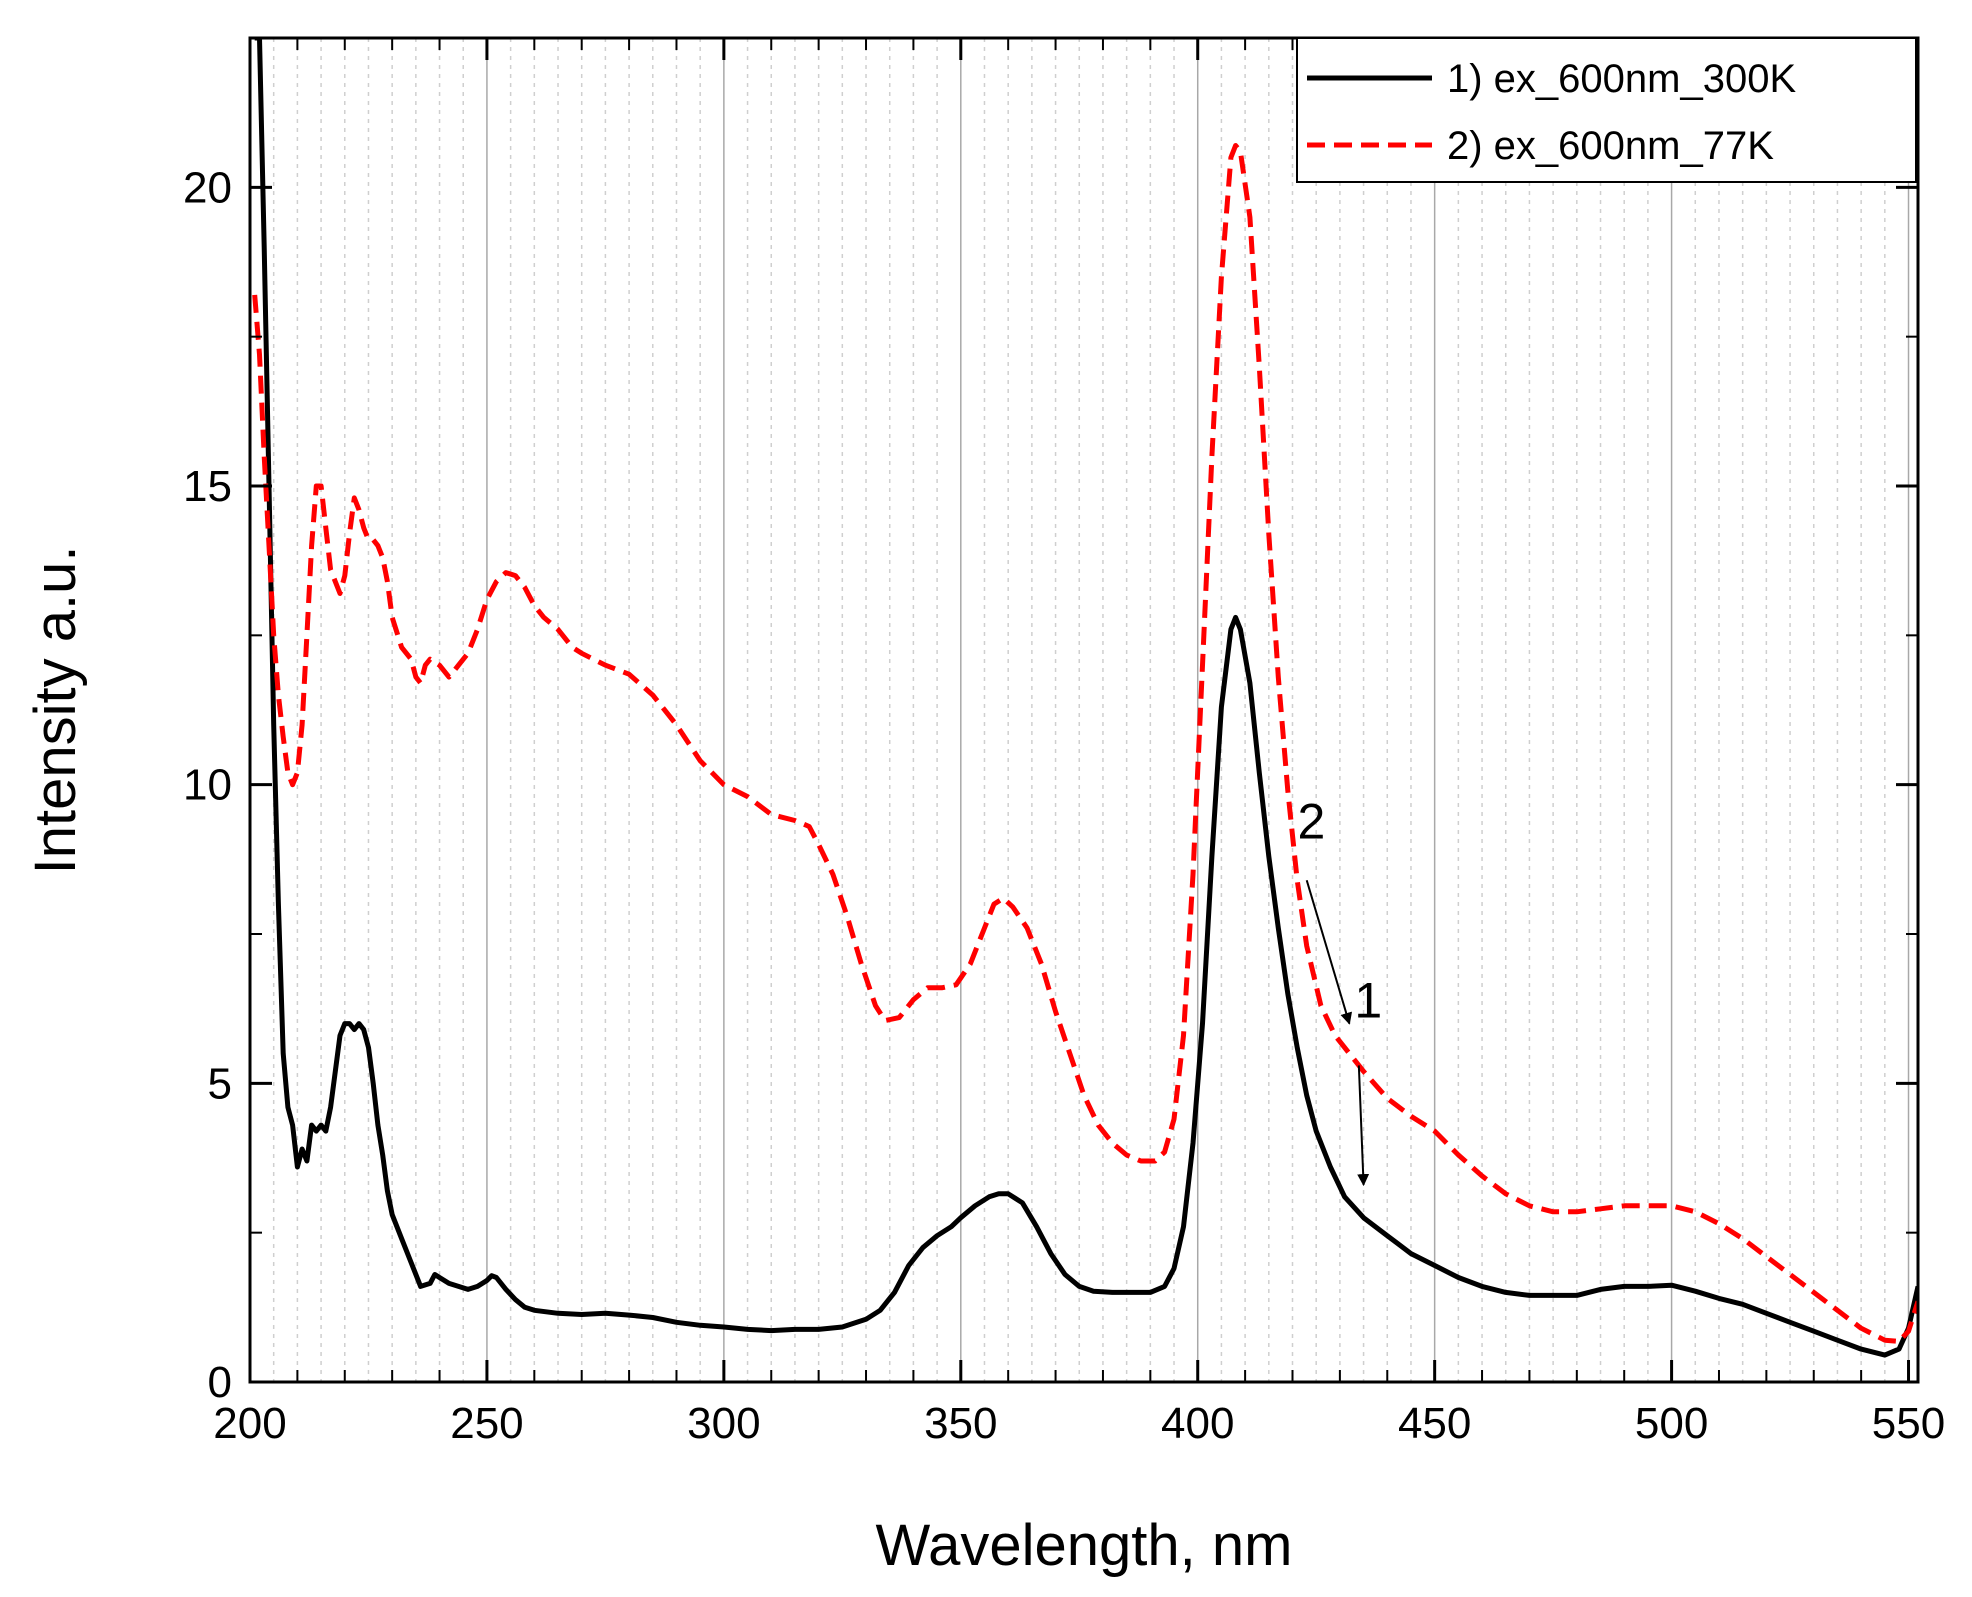 This screenshot has height=1597, width=1972. Describe the element at coordinates (1312, 821) in the screenshot. I see `annotation-label-2: 2` at that location.